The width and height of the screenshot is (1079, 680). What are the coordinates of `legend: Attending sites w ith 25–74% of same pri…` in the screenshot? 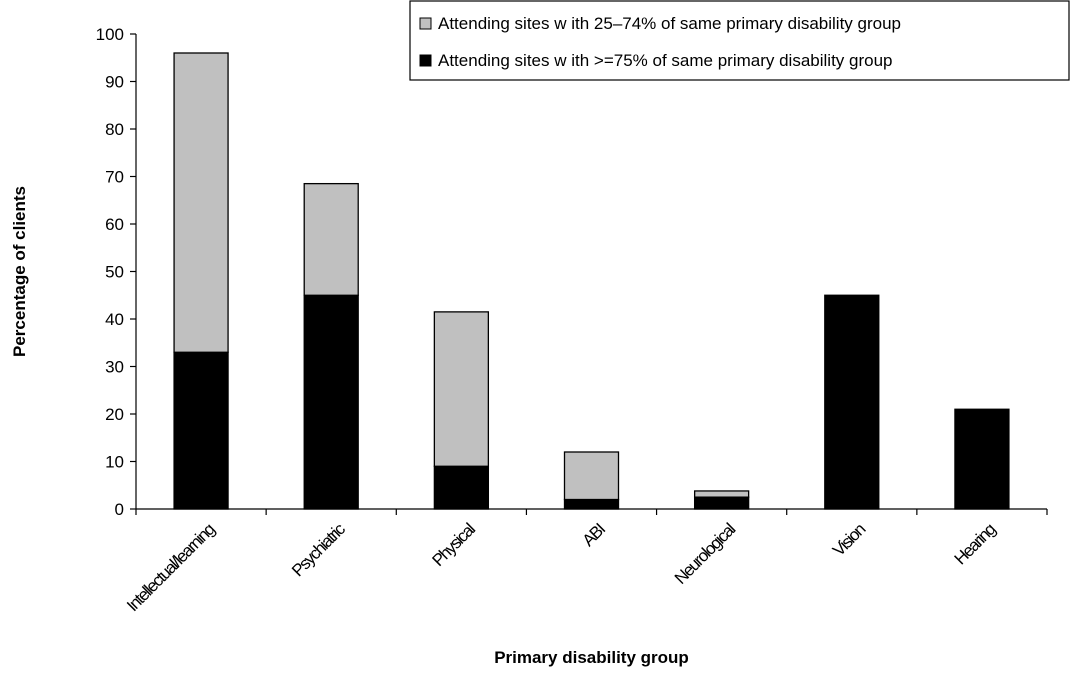 It's located at (739, 40).